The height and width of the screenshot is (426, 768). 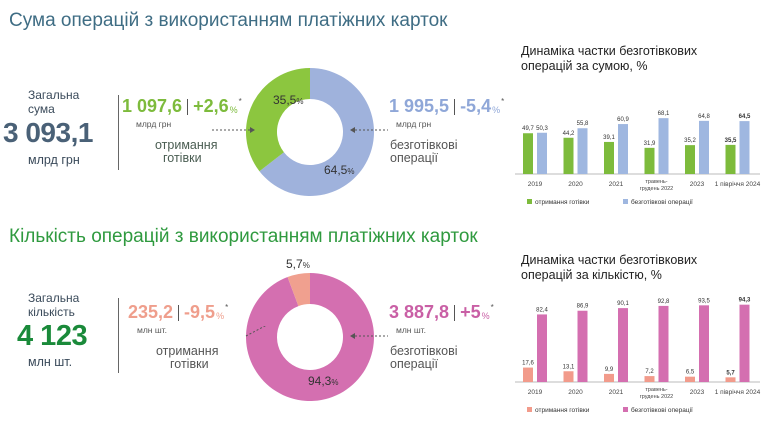 I want to click on x-tick-label: 2023, so click(x=697, y=392).